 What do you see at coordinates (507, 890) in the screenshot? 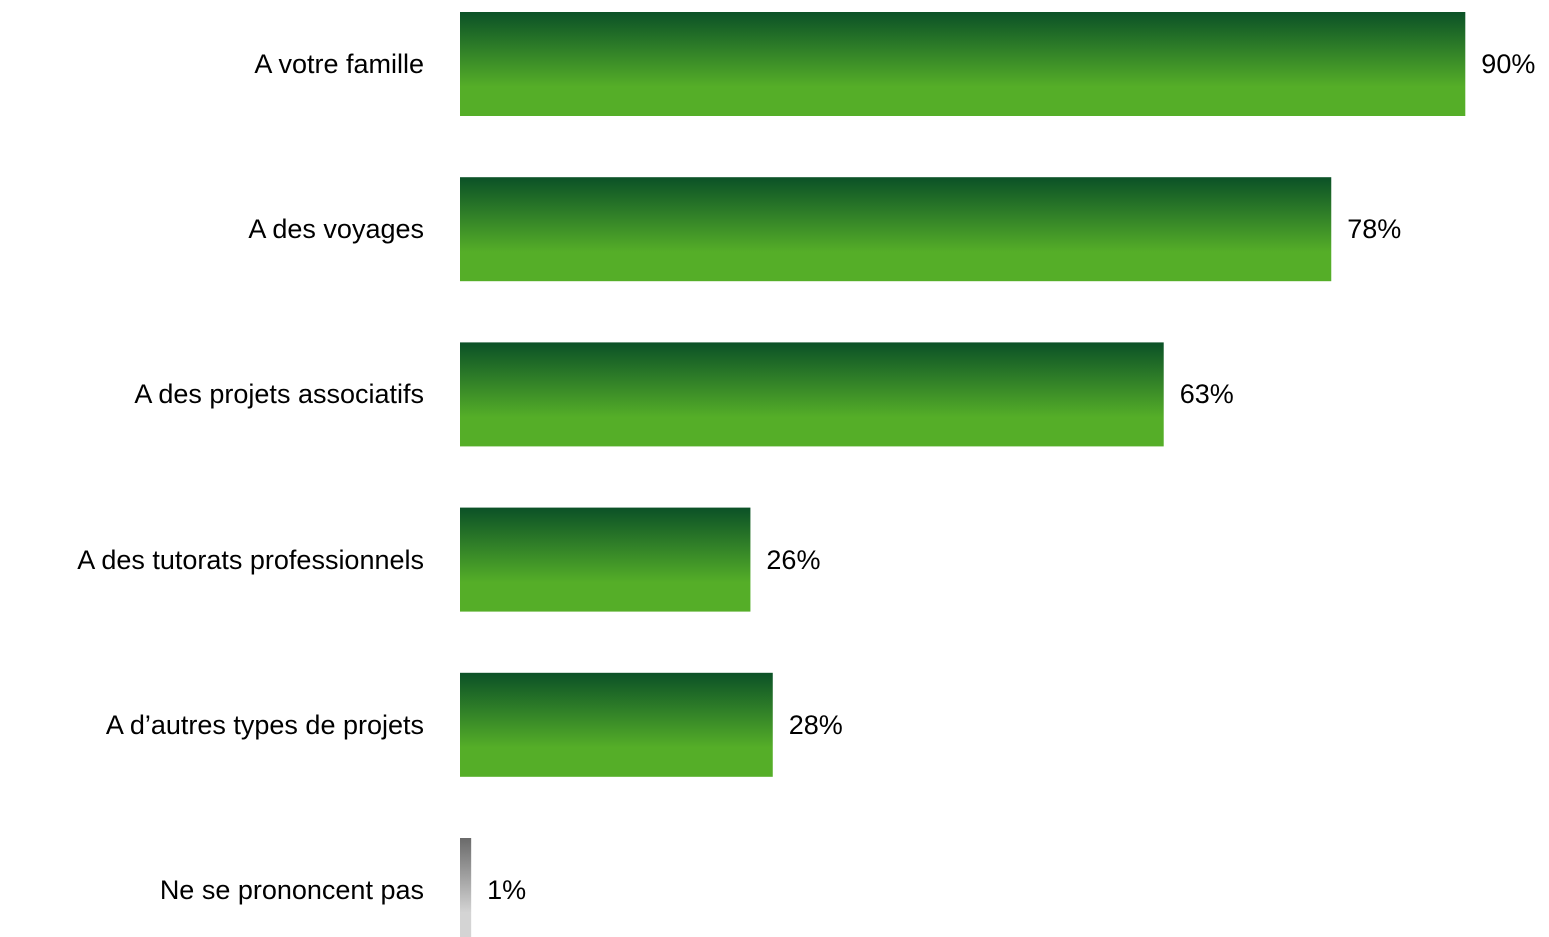
I see `value-label: 1%` at bounding box center [507, 890].